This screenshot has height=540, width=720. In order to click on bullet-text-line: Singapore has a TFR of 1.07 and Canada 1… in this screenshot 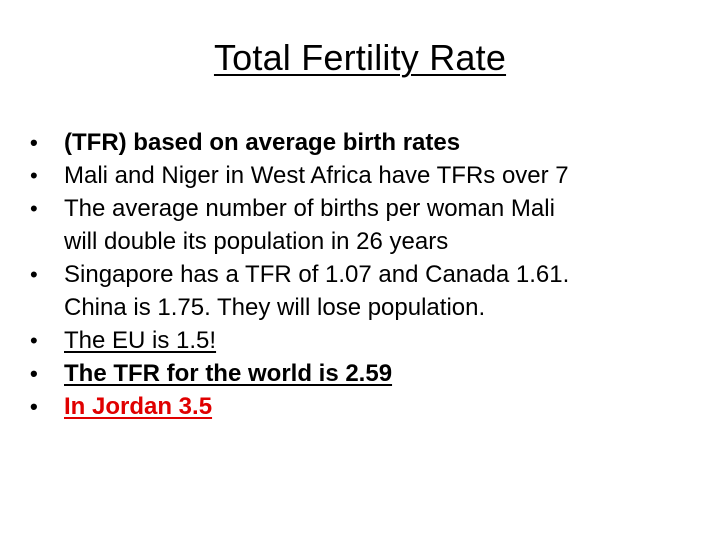, I will do `click(317, 274)`.